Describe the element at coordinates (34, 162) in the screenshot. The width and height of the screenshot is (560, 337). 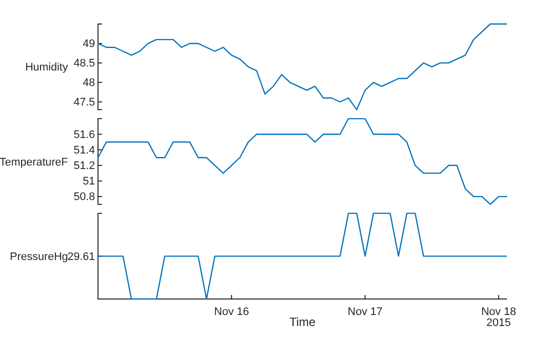
I see `y-axis-title: TemperatureF` at that location.